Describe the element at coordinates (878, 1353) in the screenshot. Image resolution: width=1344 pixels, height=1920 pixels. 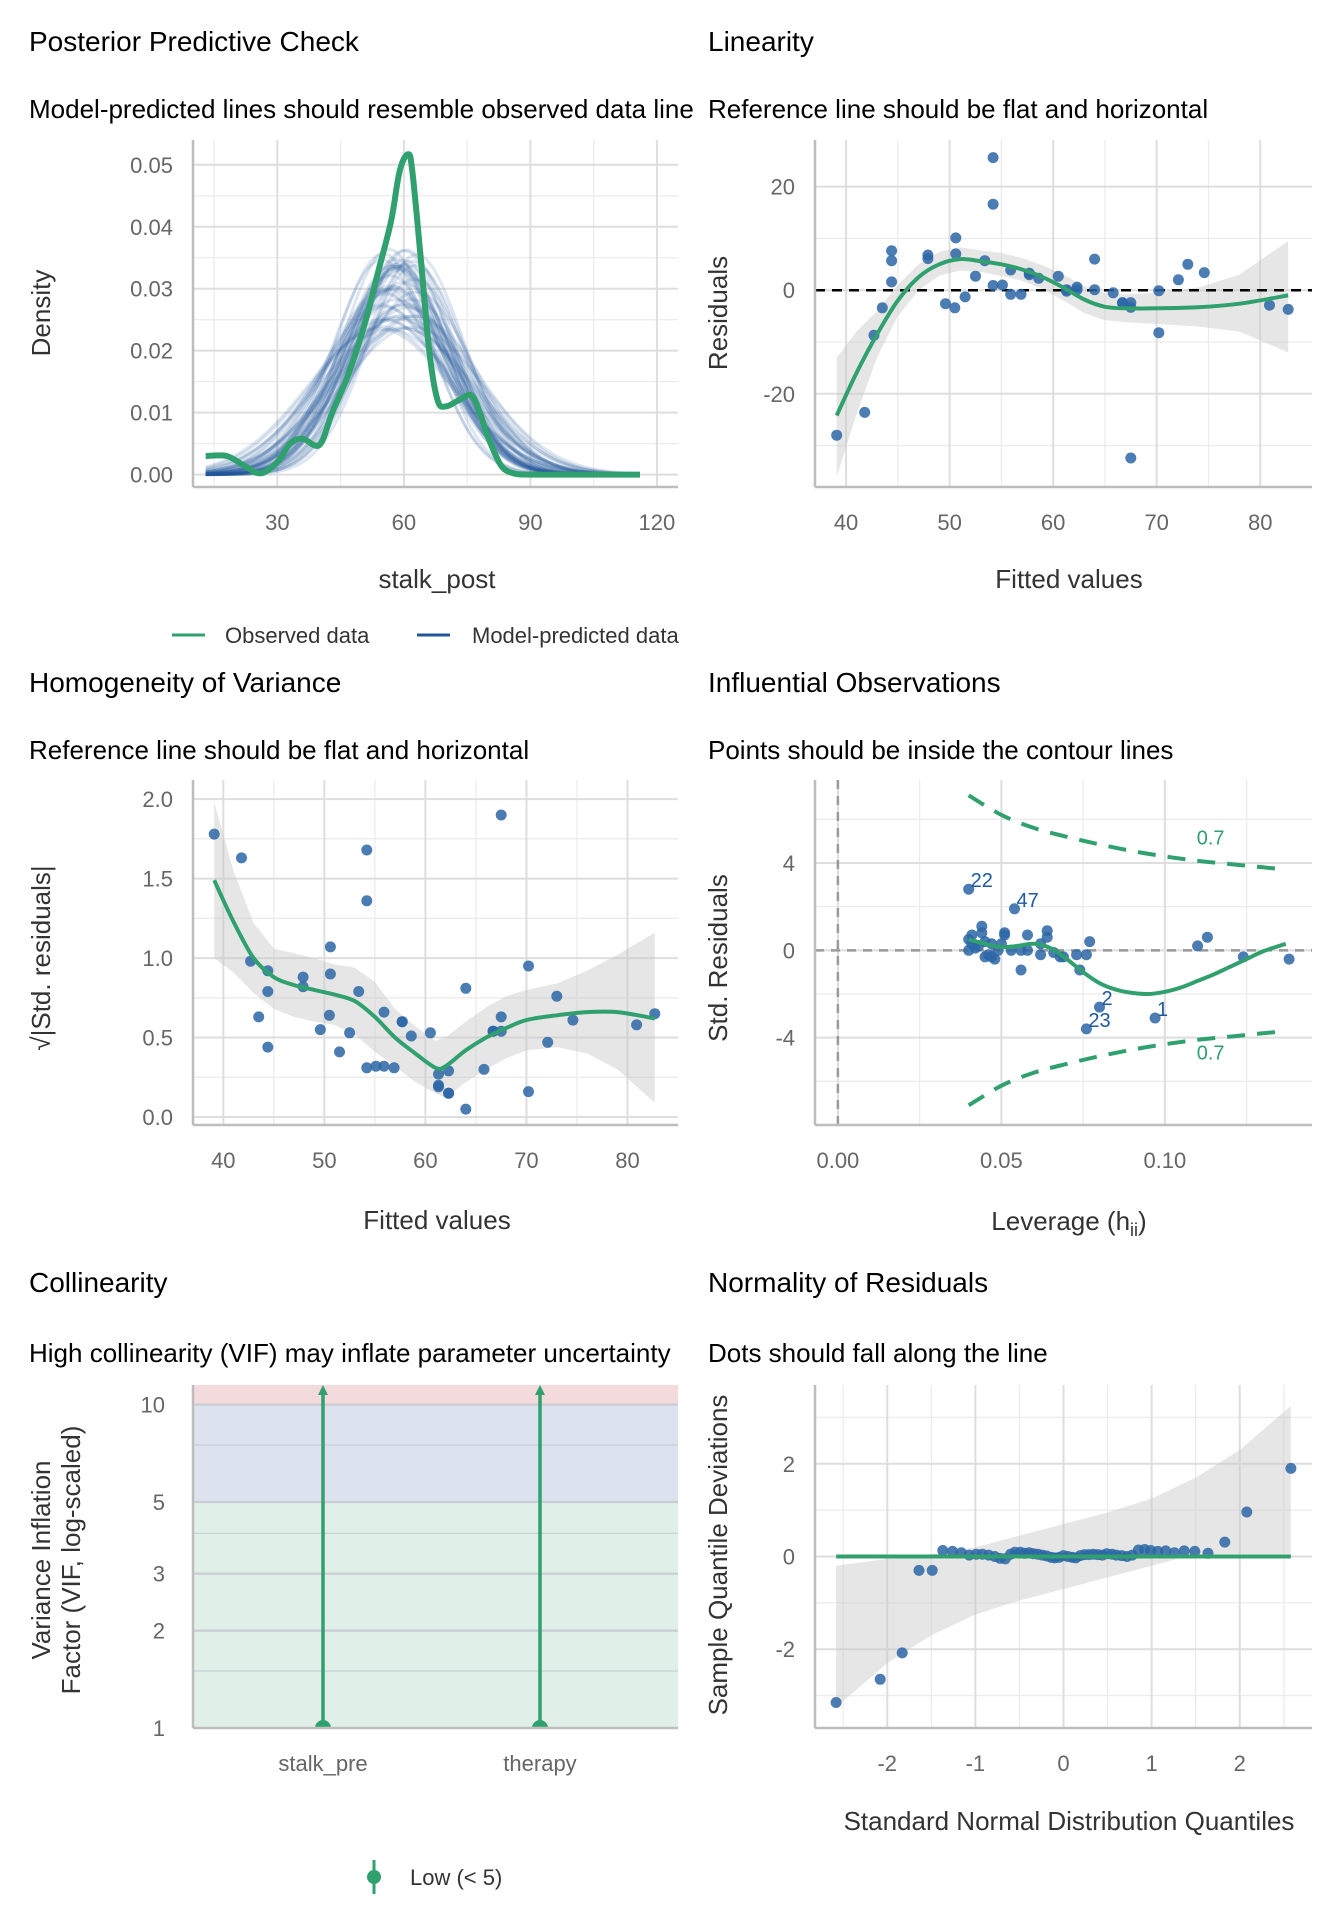
I see `panel-subtitle: Dots should fall along the line` at that location.